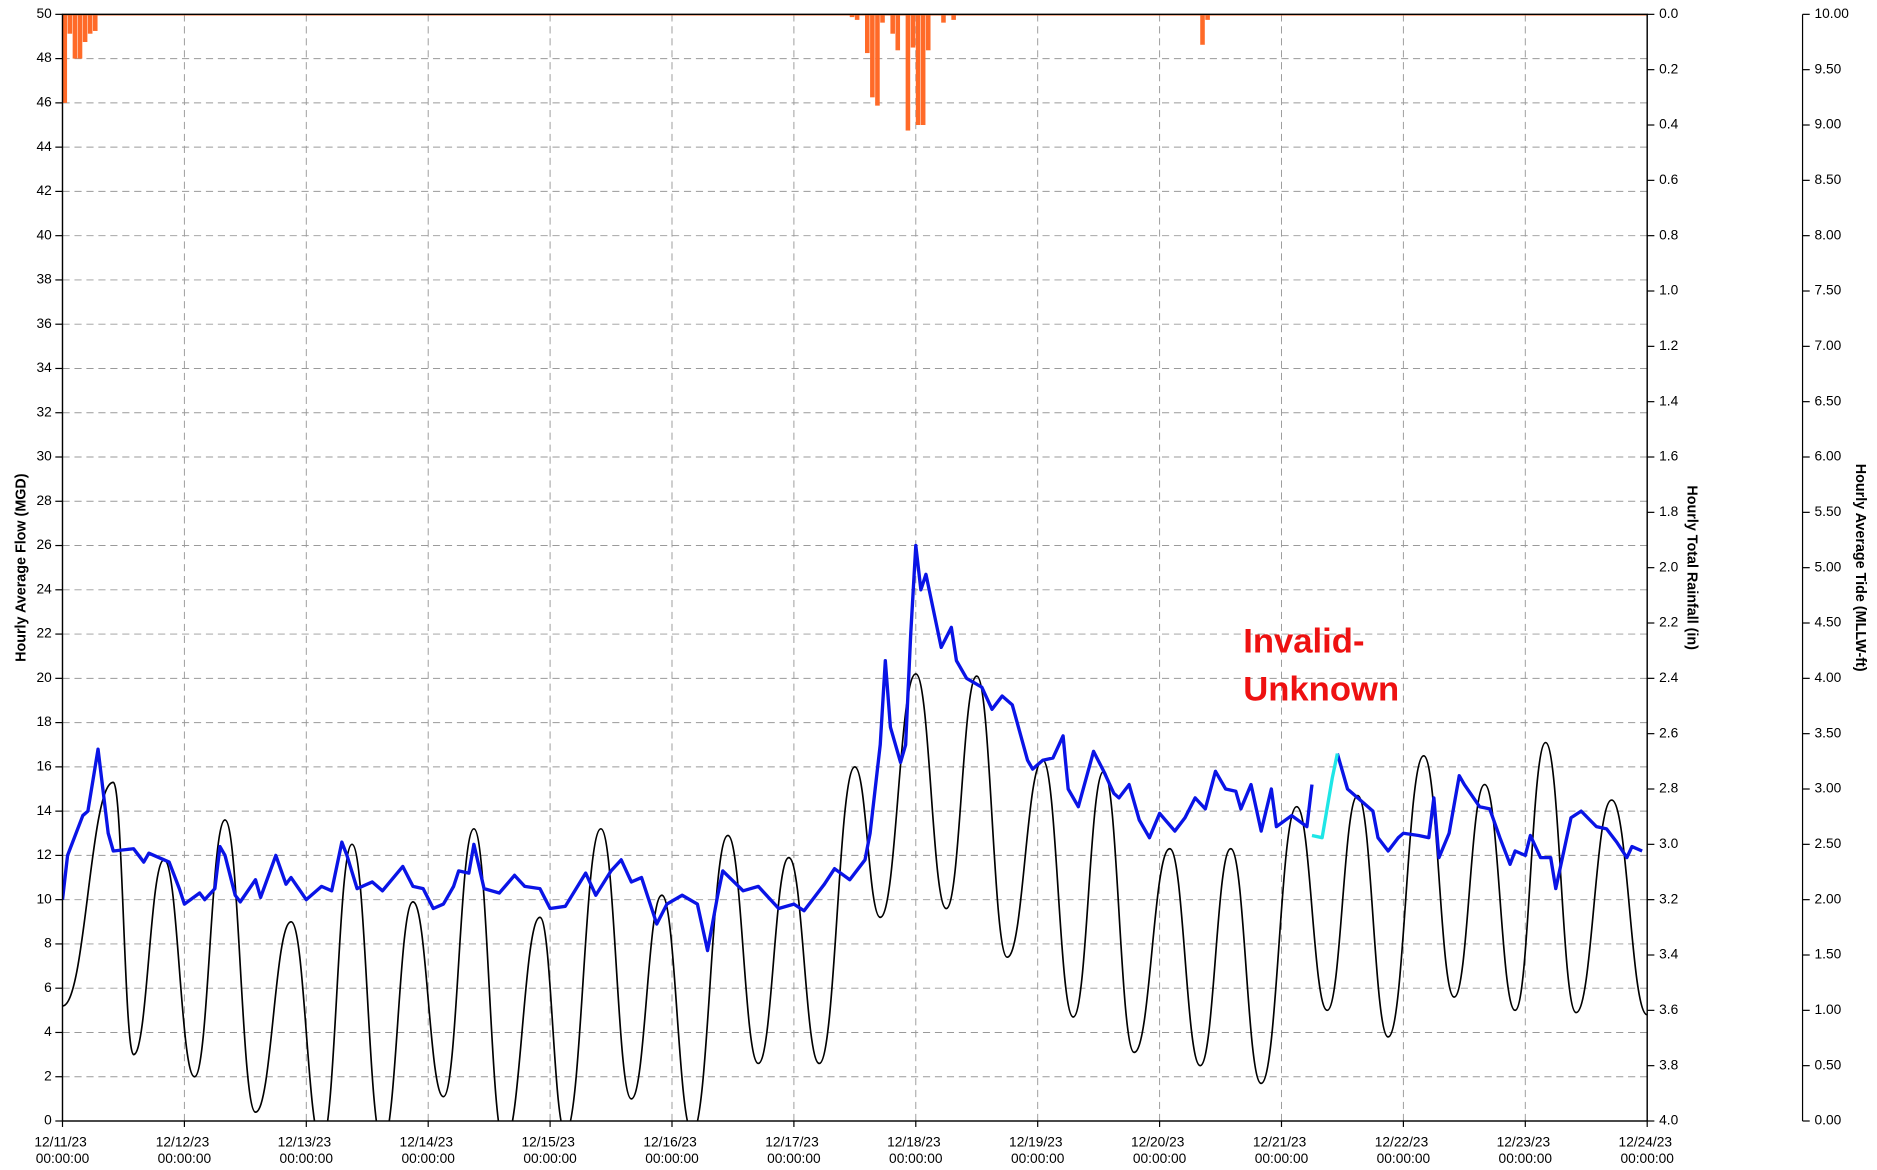 This screenshot has width=1877, height=1170. I want to click on y3-tick-label: 10.00, so click(1832, 13).